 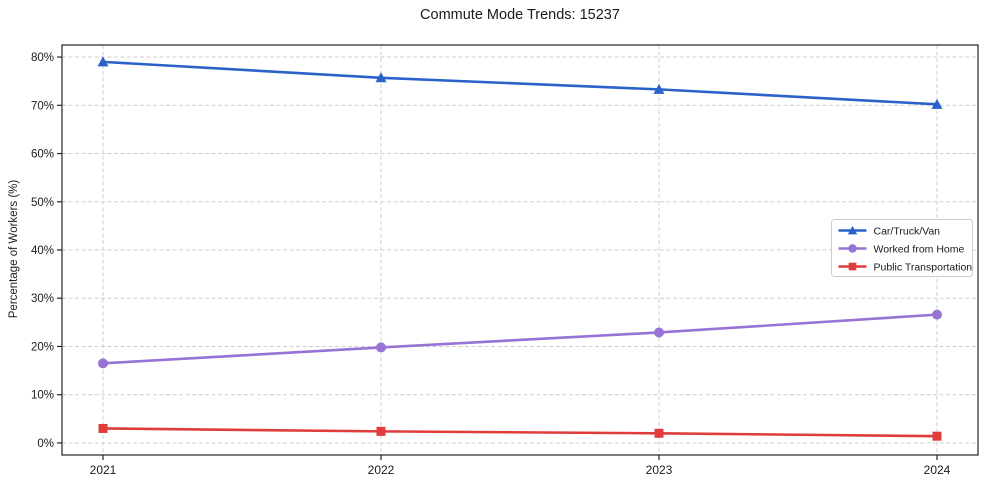 I want to click on x-tick-label: 2023, so click(x=659, y=470).